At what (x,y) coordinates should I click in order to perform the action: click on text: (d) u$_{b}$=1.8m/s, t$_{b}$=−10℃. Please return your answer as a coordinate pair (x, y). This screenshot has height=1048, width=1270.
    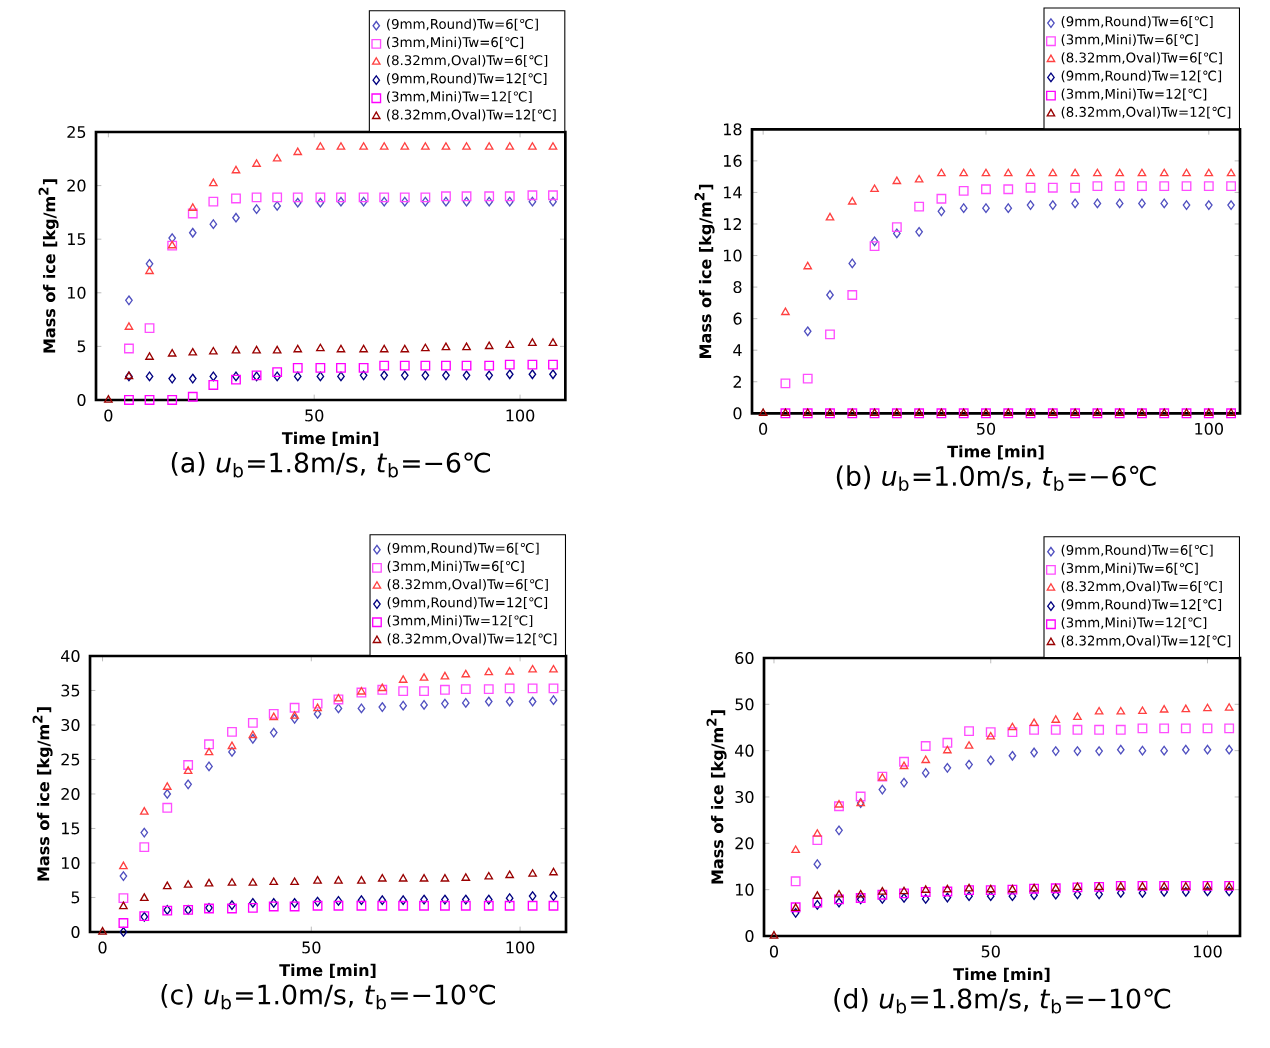
    Looking at the image, I should click on (1002, 1001).